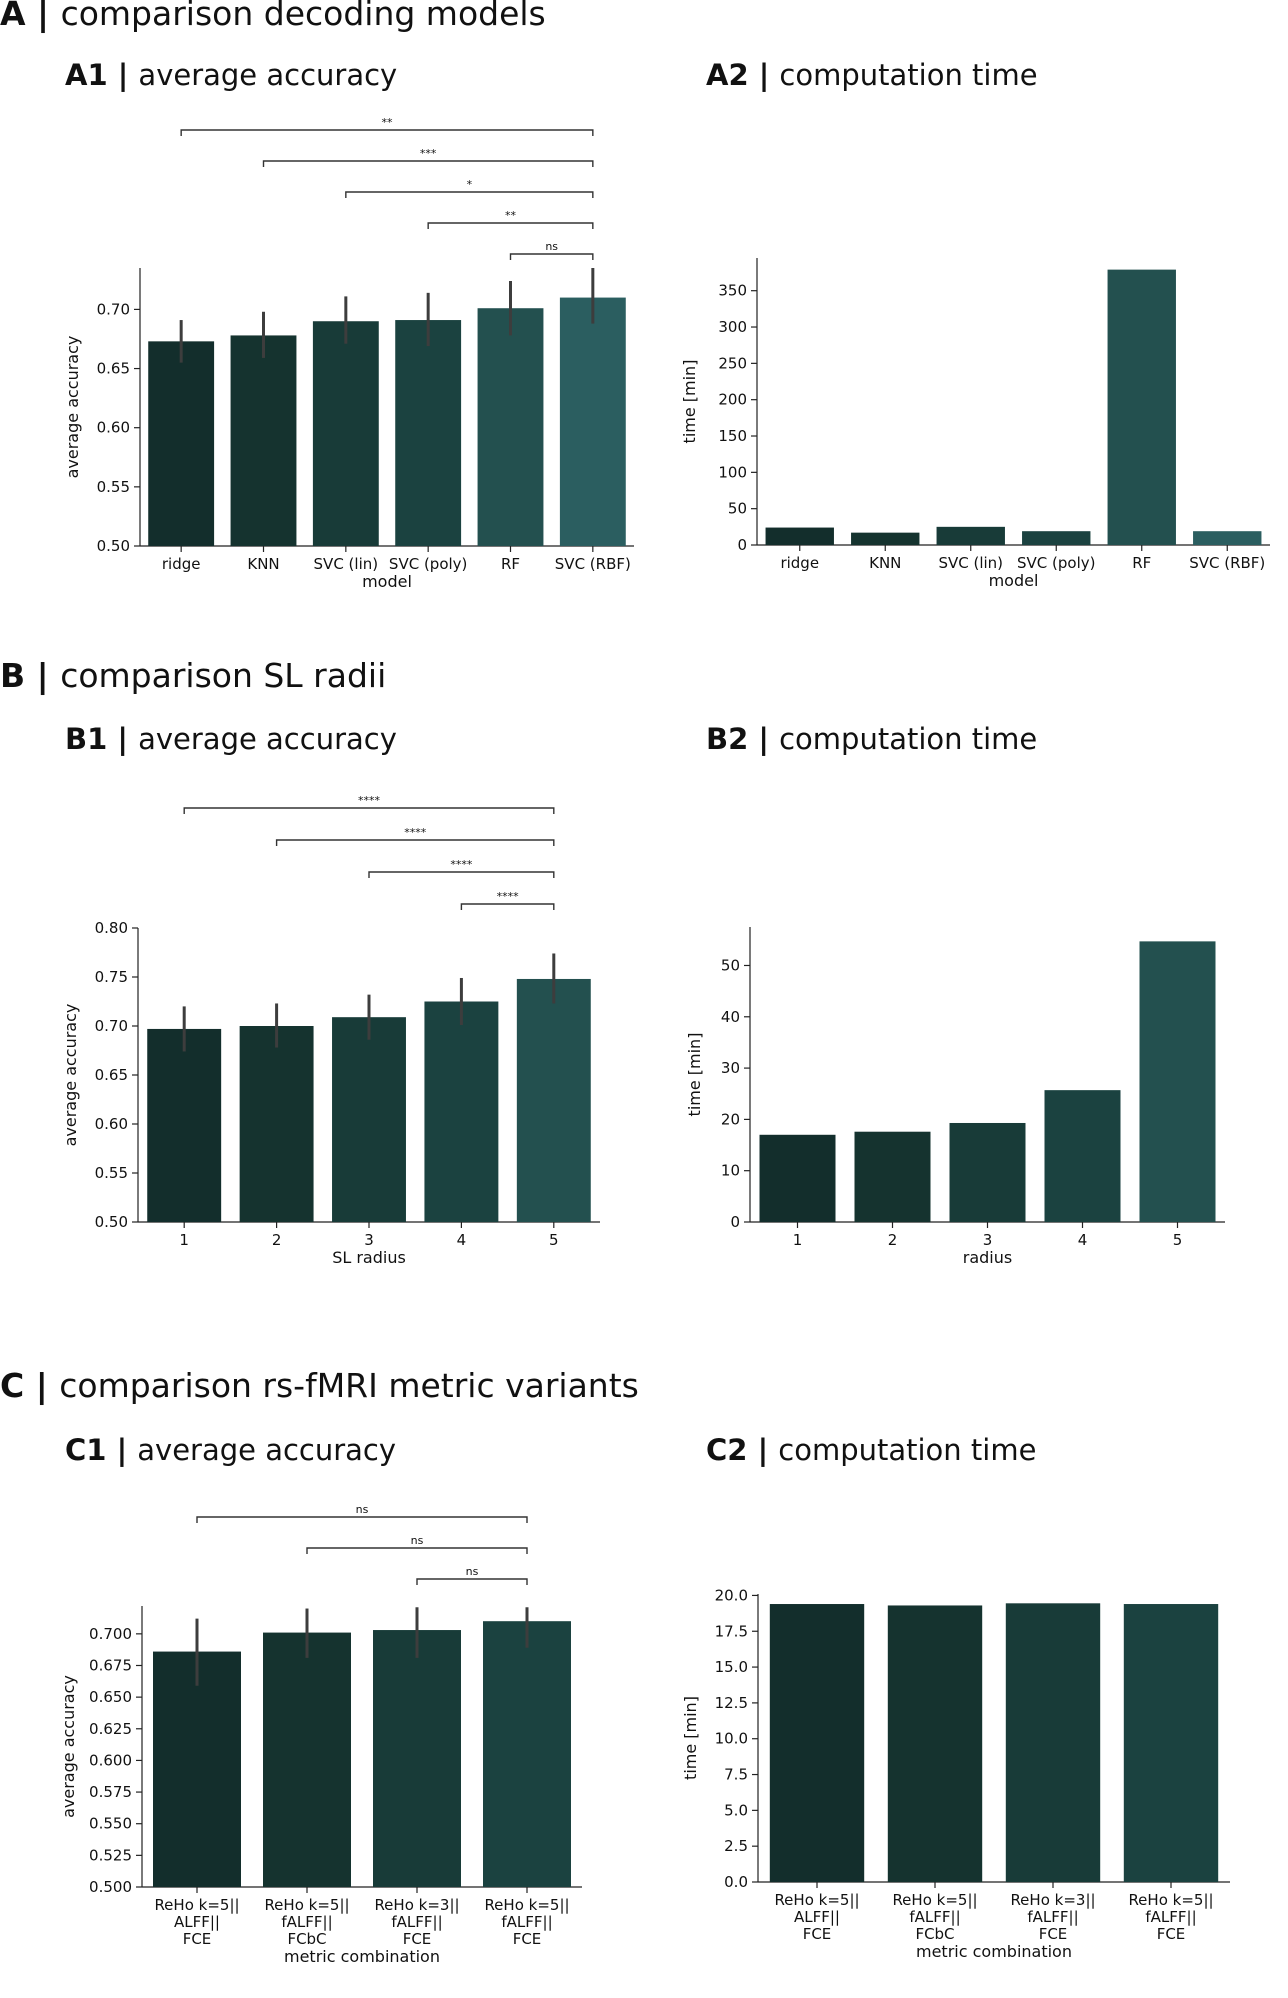  Describe the element at coordinates (736, 1810) in the screenshot. I see `y-tick-label: 5.0` at that location.